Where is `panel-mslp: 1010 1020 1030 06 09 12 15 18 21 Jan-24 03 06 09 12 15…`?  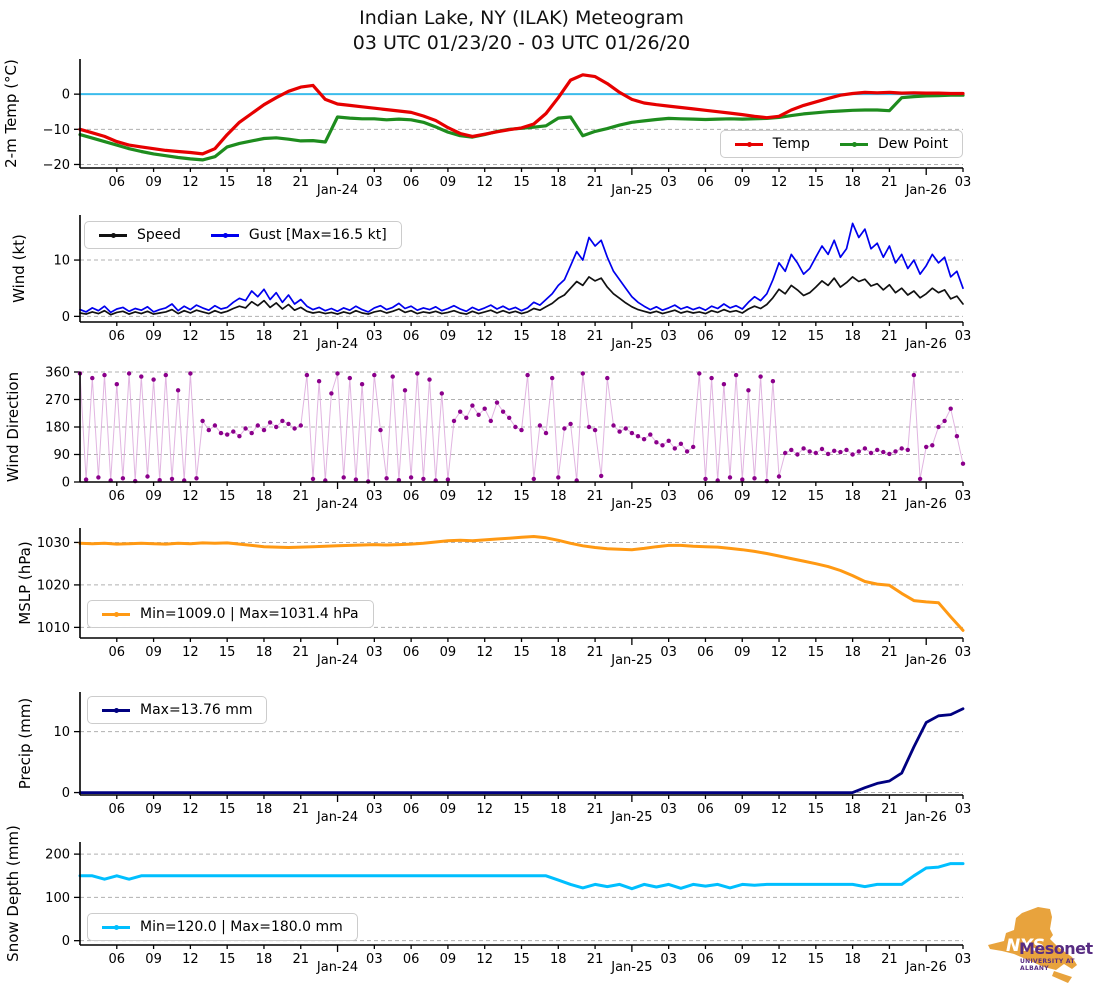
panel-mslp: 1010 1020 1030 06 09 12 15 18 21 Jan-24 03 06 09 12 15… is located at coordinates (493, 598).